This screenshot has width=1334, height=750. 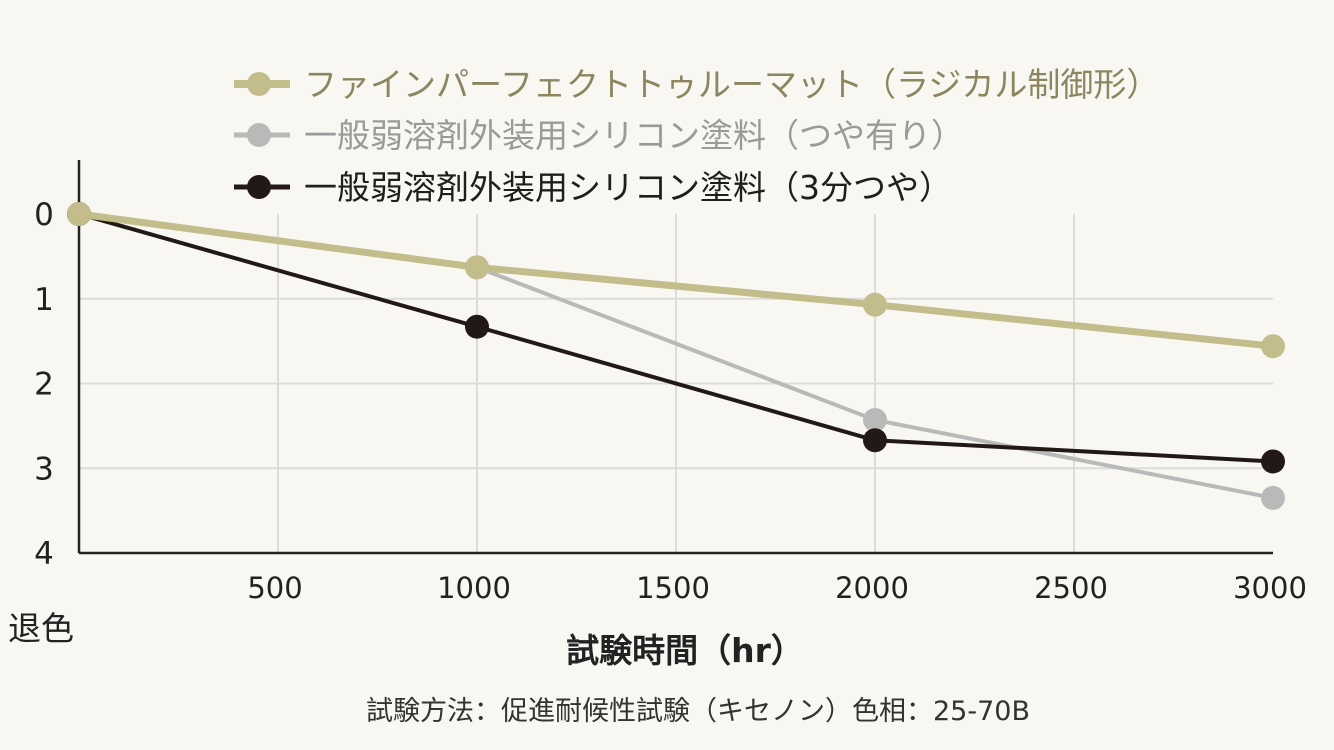 What do you see at coordinates (634, 135) in the screenshot?
I see `legend-label: 一般弱溶剤外装用シリコン塗料（つや有り）` at bounding box center [634, 135].